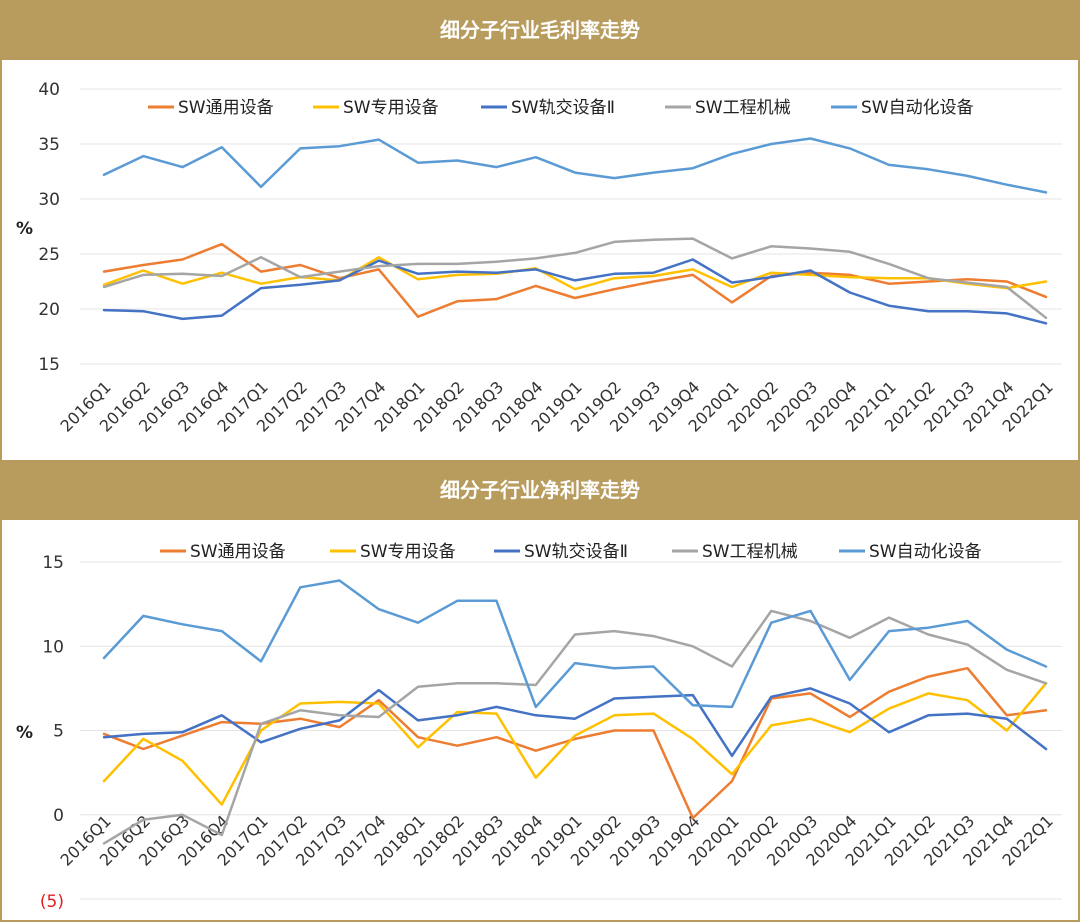 This screenshot has width=1080, height=922. I want to click on y-tick-label: 10, so click(53, 647).